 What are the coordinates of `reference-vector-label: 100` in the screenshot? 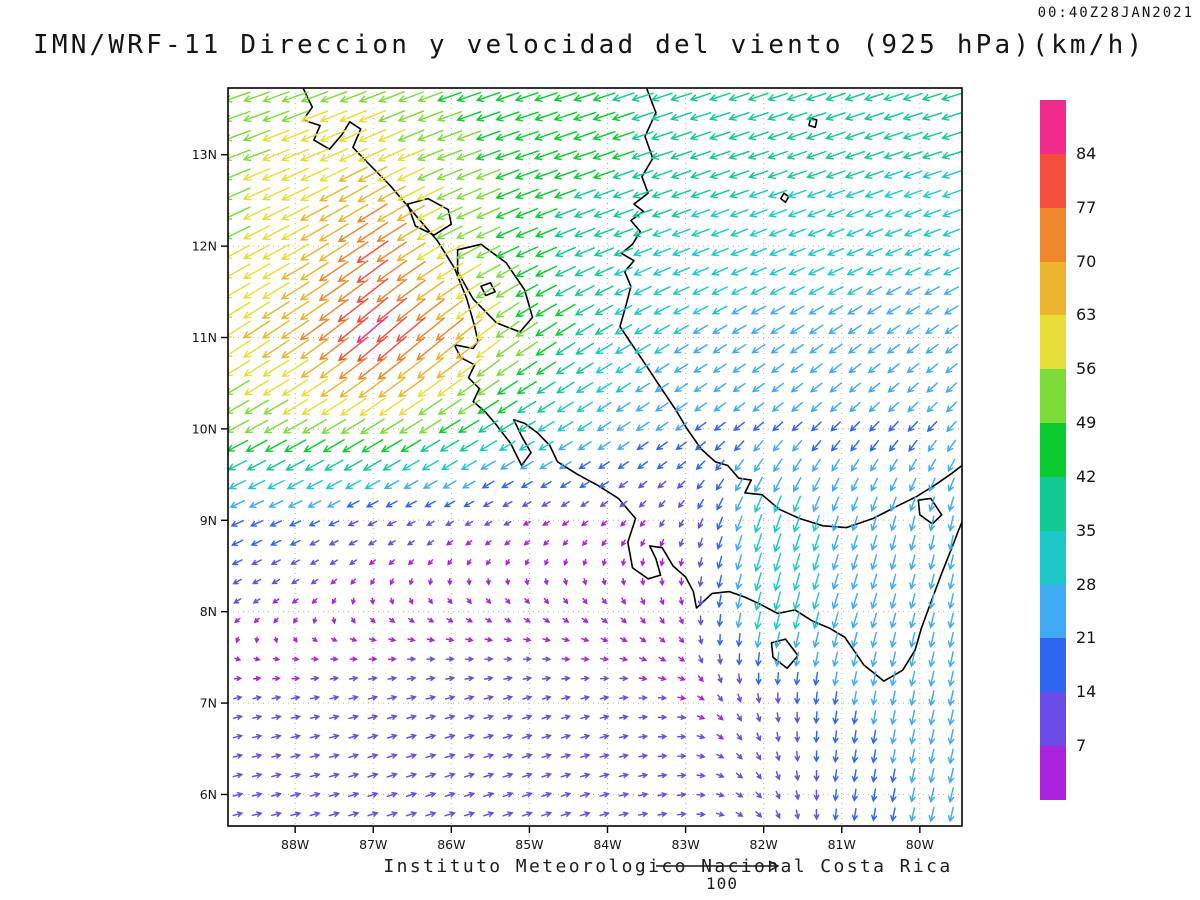 It's located at (722, 883).